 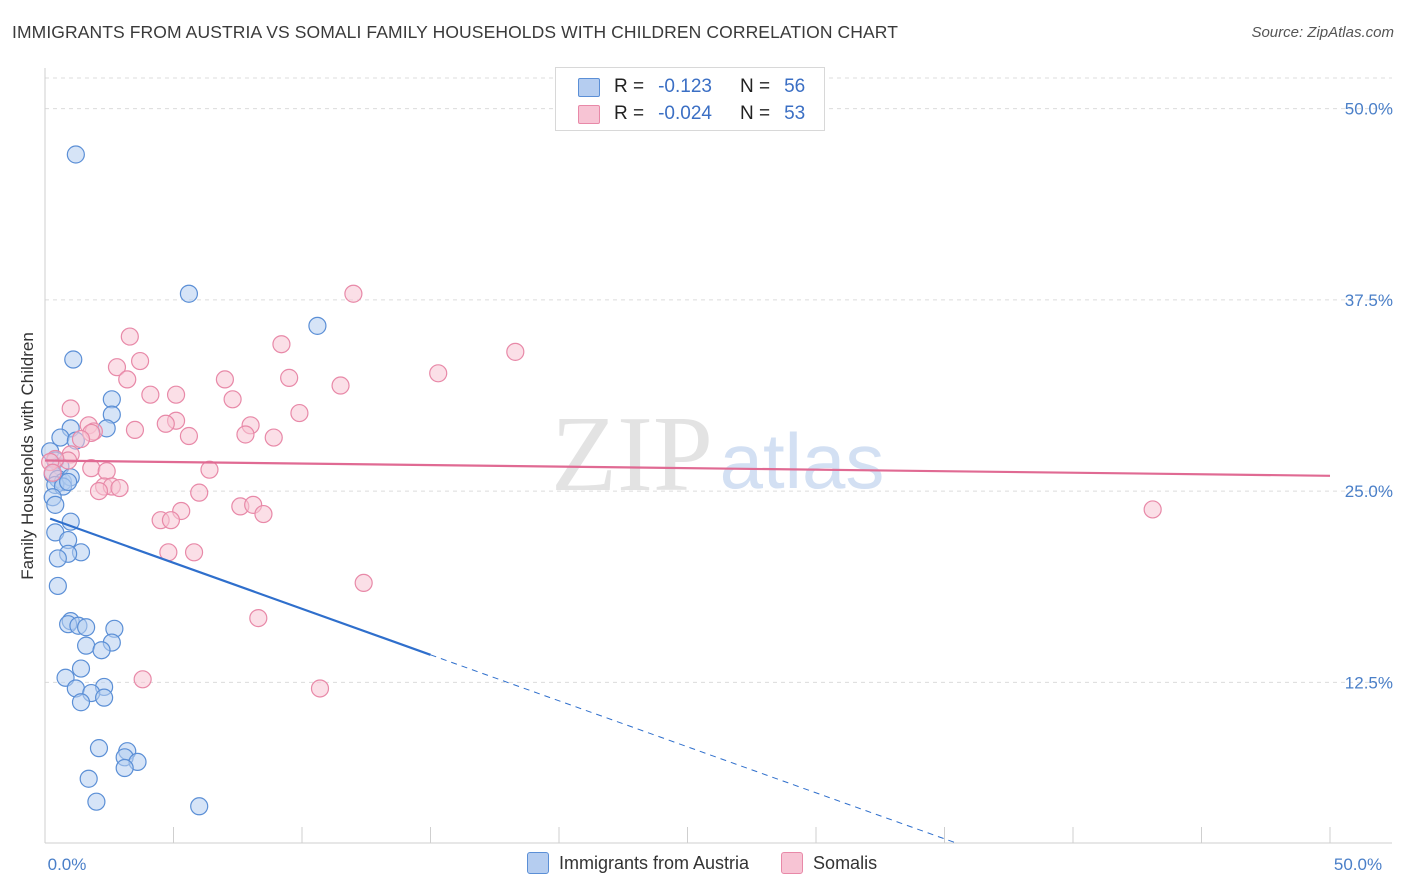 I want to click on y-tick-label: 25.0%, so click(x=1369, y=491).